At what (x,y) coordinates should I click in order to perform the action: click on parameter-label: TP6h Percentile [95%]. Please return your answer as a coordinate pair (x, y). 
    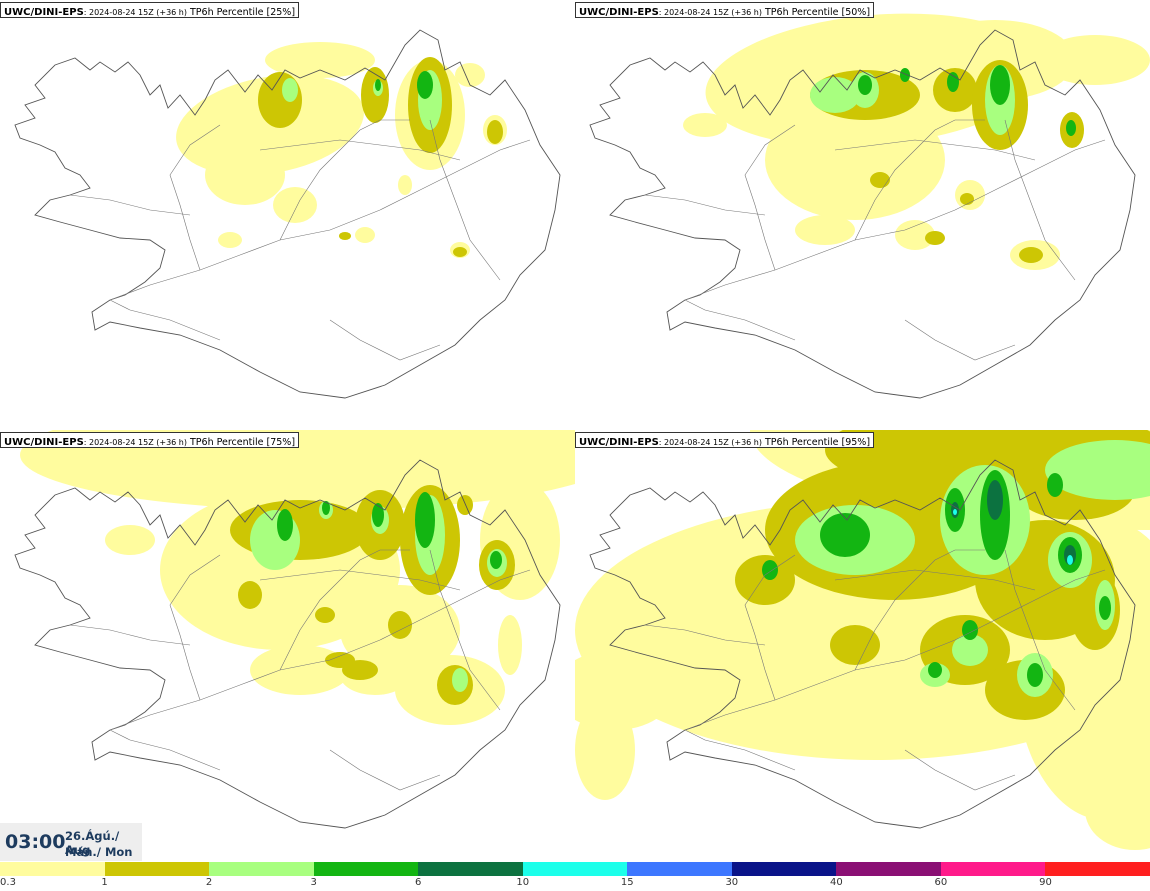
    Looking at the image, I should click on (816, 442).